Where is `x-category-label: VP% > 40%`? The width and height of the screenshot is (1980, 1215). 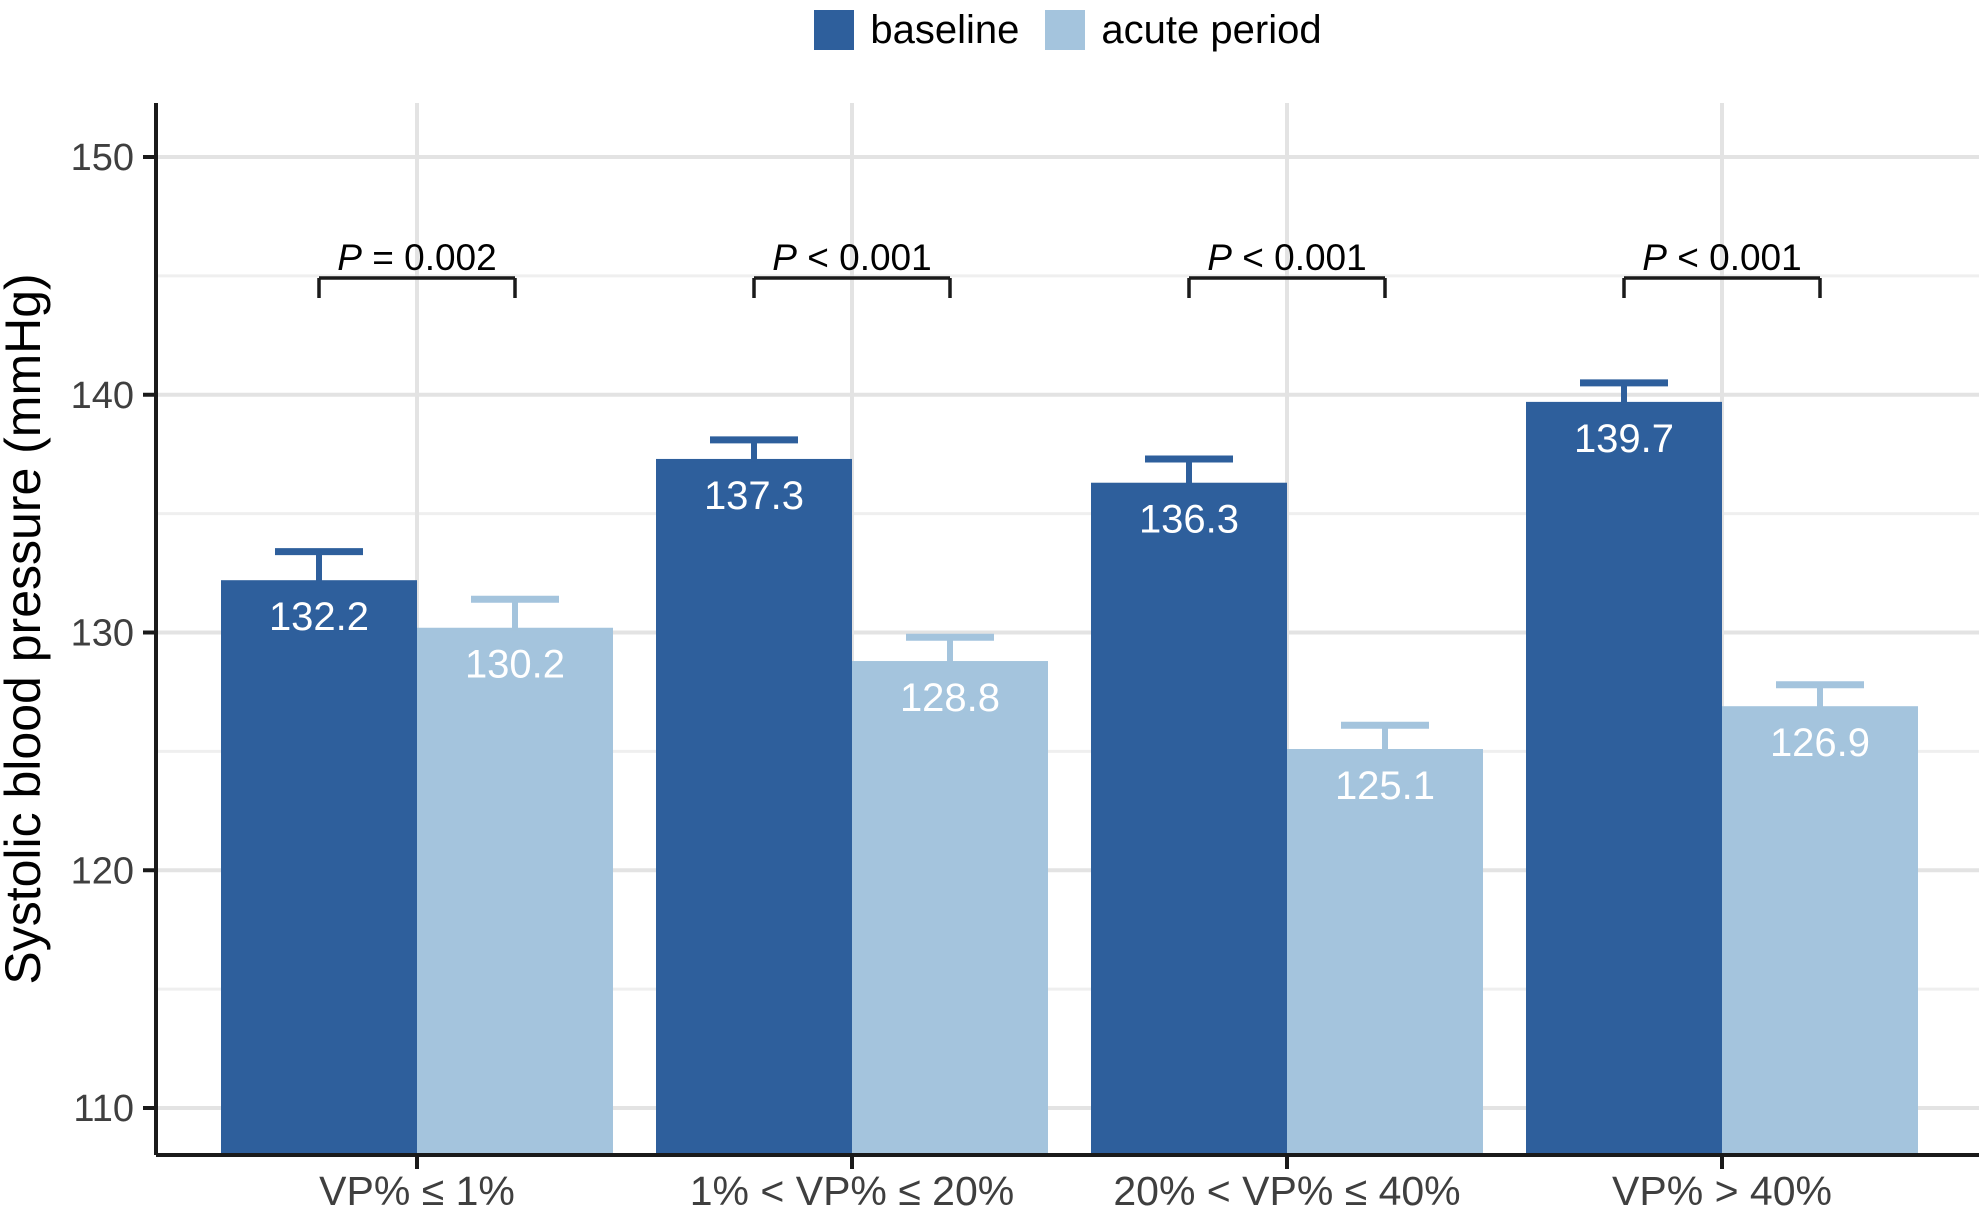
x-category-label: VP% > 40% is located at coordinates (1722, 1191).